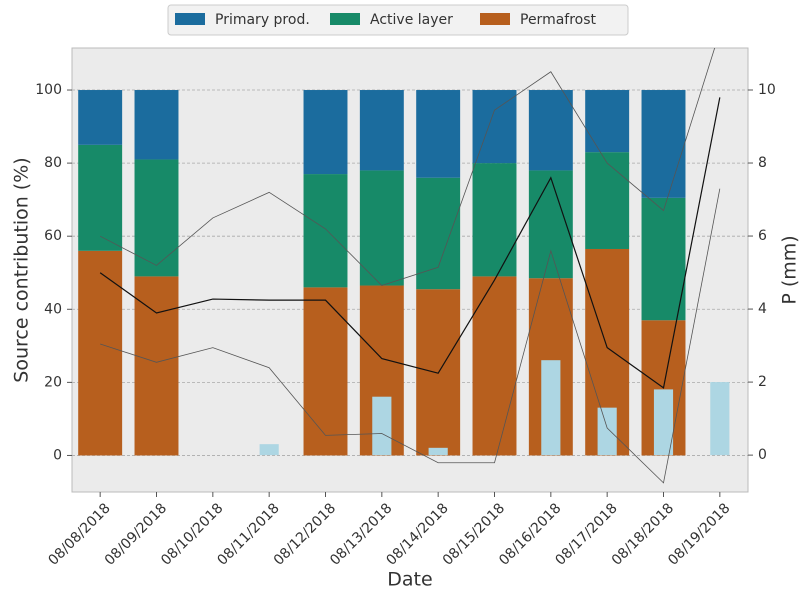  Describe the element at coordinates (409, 580) in the screenshot. I see `x-axis-title: Date` at that location.